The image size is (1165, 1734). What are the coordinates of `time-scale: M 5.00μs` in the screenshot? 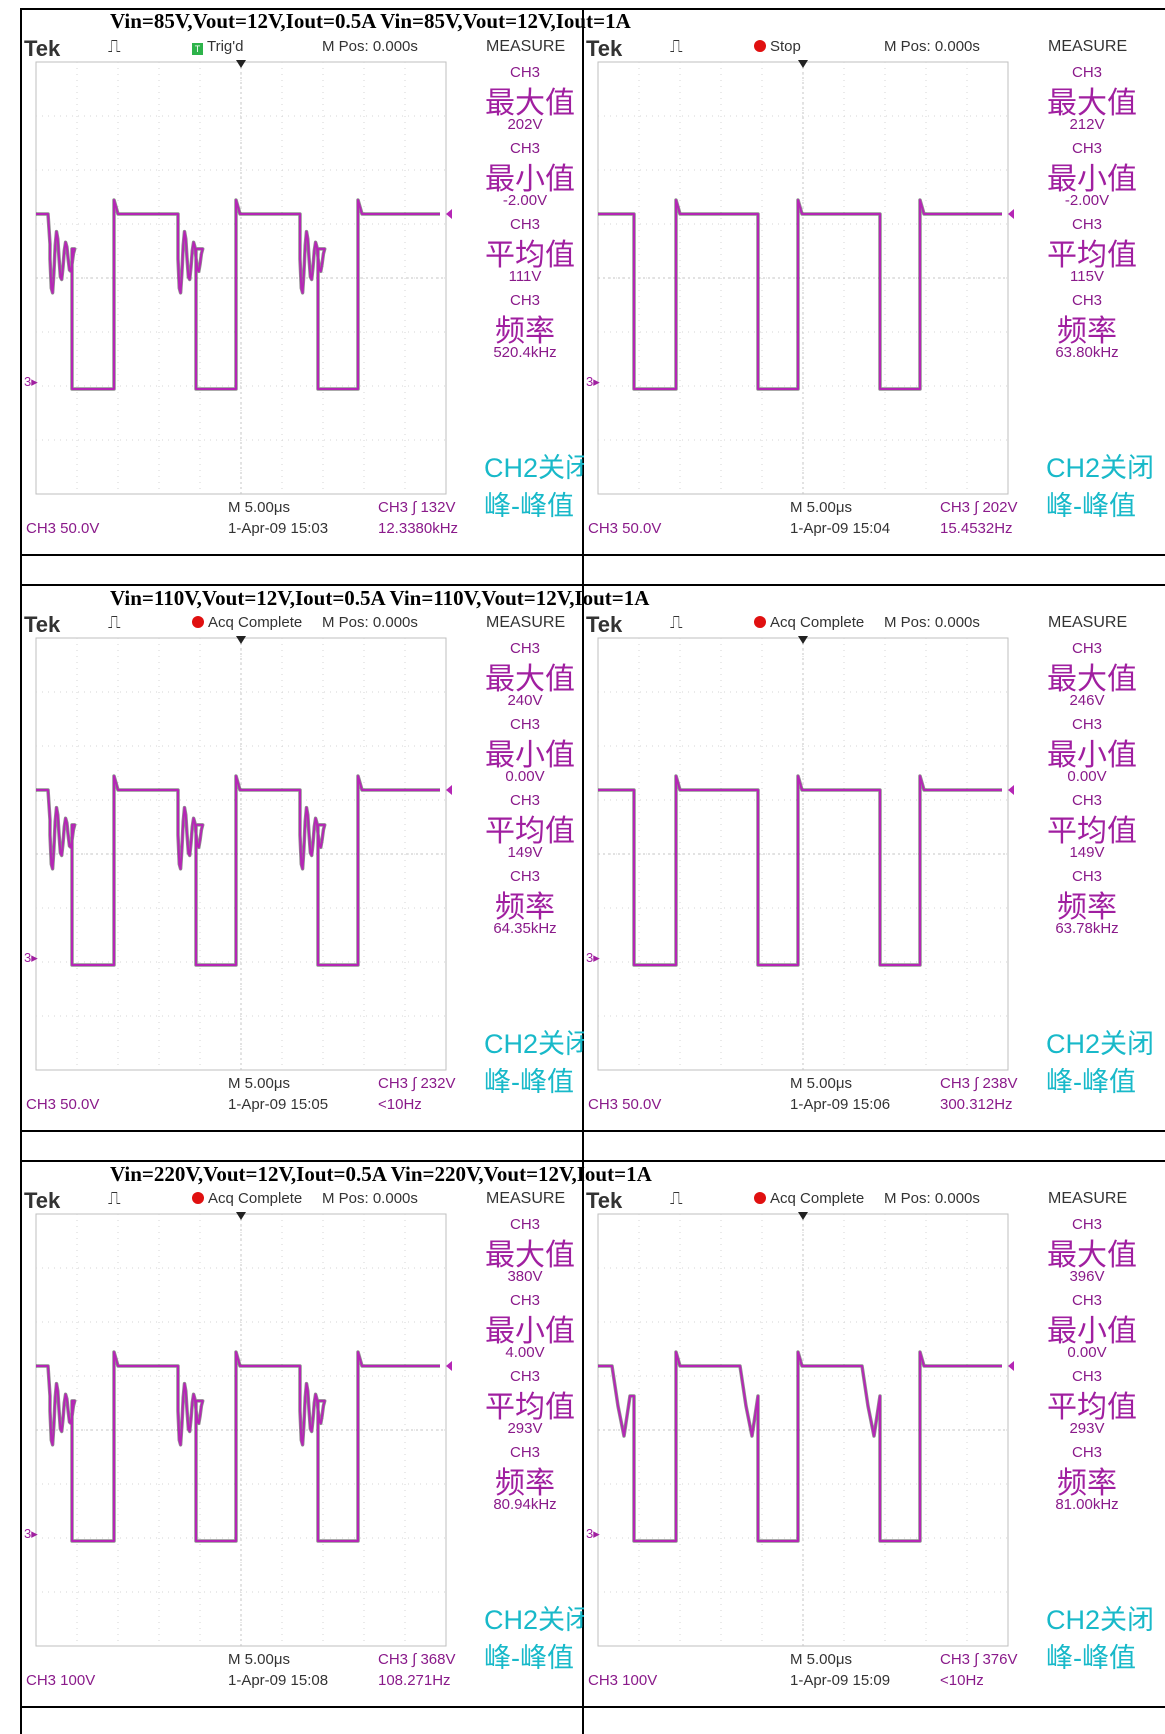 It's located at (821, 1083).